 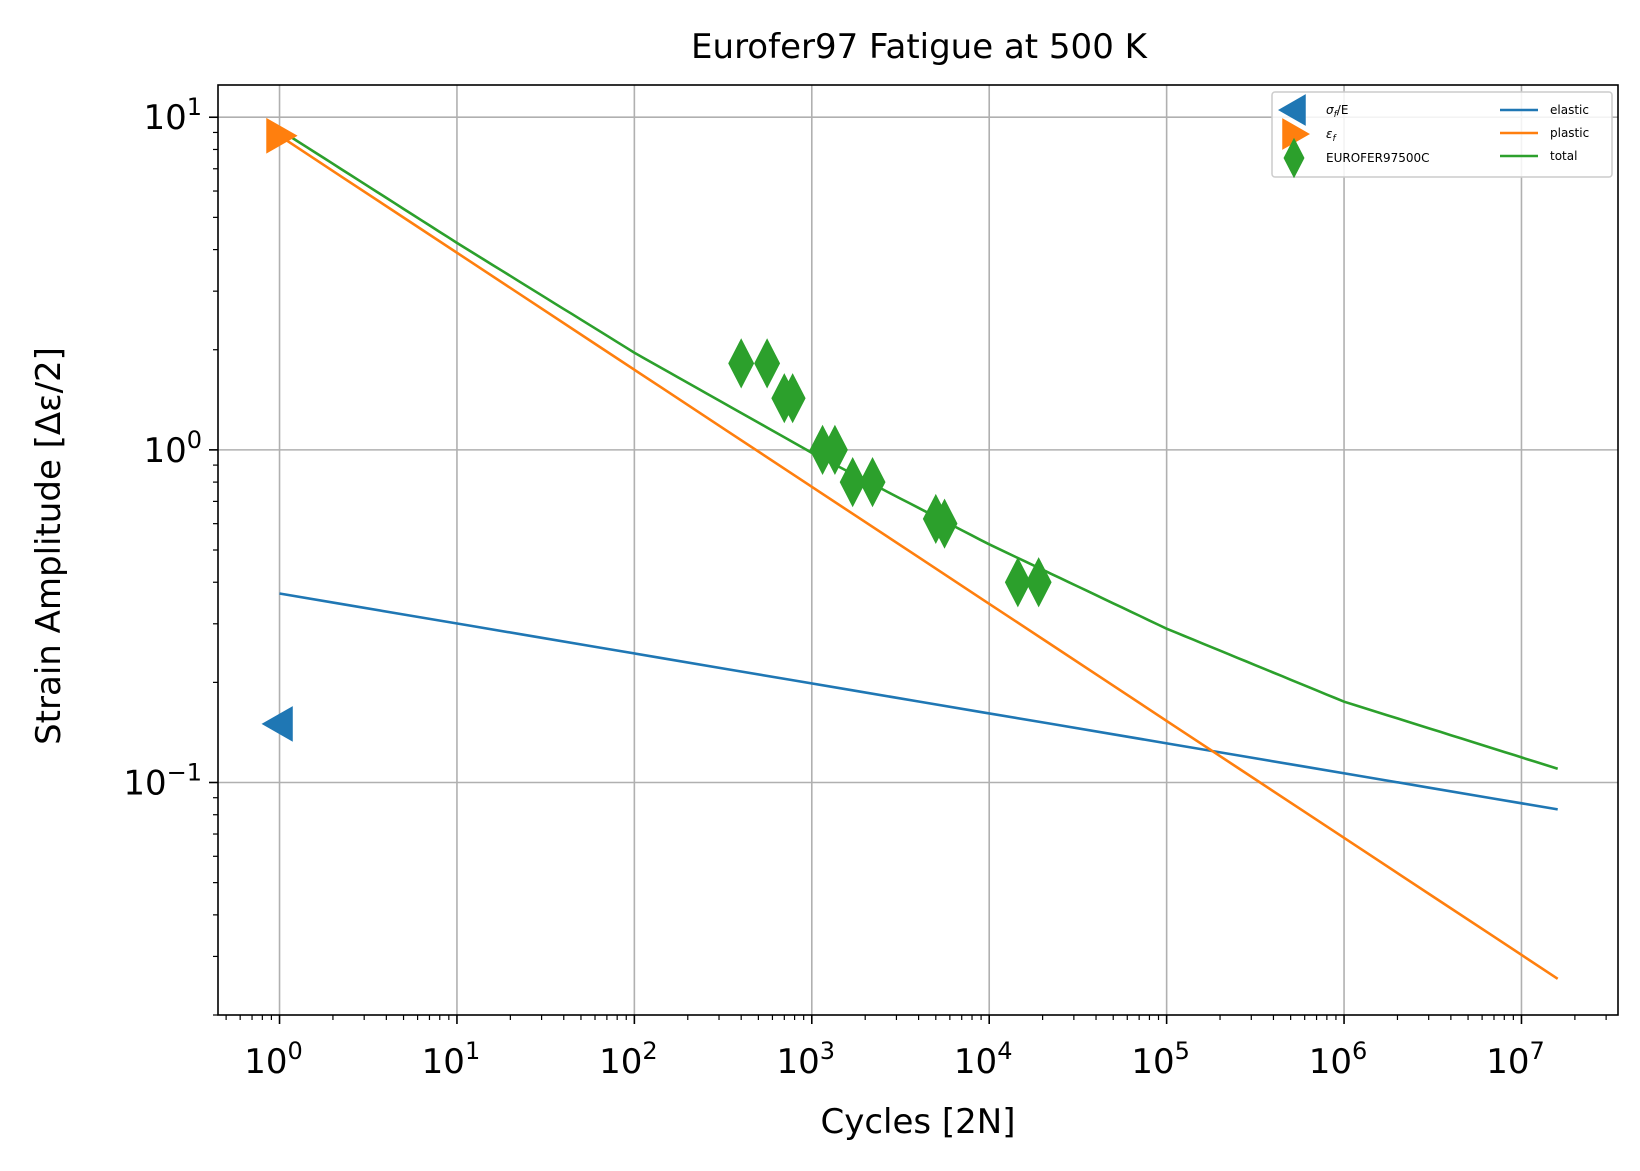 I want to click on x-tick-label: 10¹, so click(x=451, y=1059).